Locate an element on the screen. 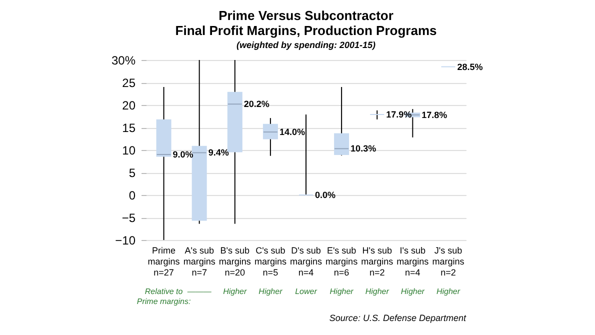 The image size is (595, 335). text: 9.0% is located at coordinates (183, 155).